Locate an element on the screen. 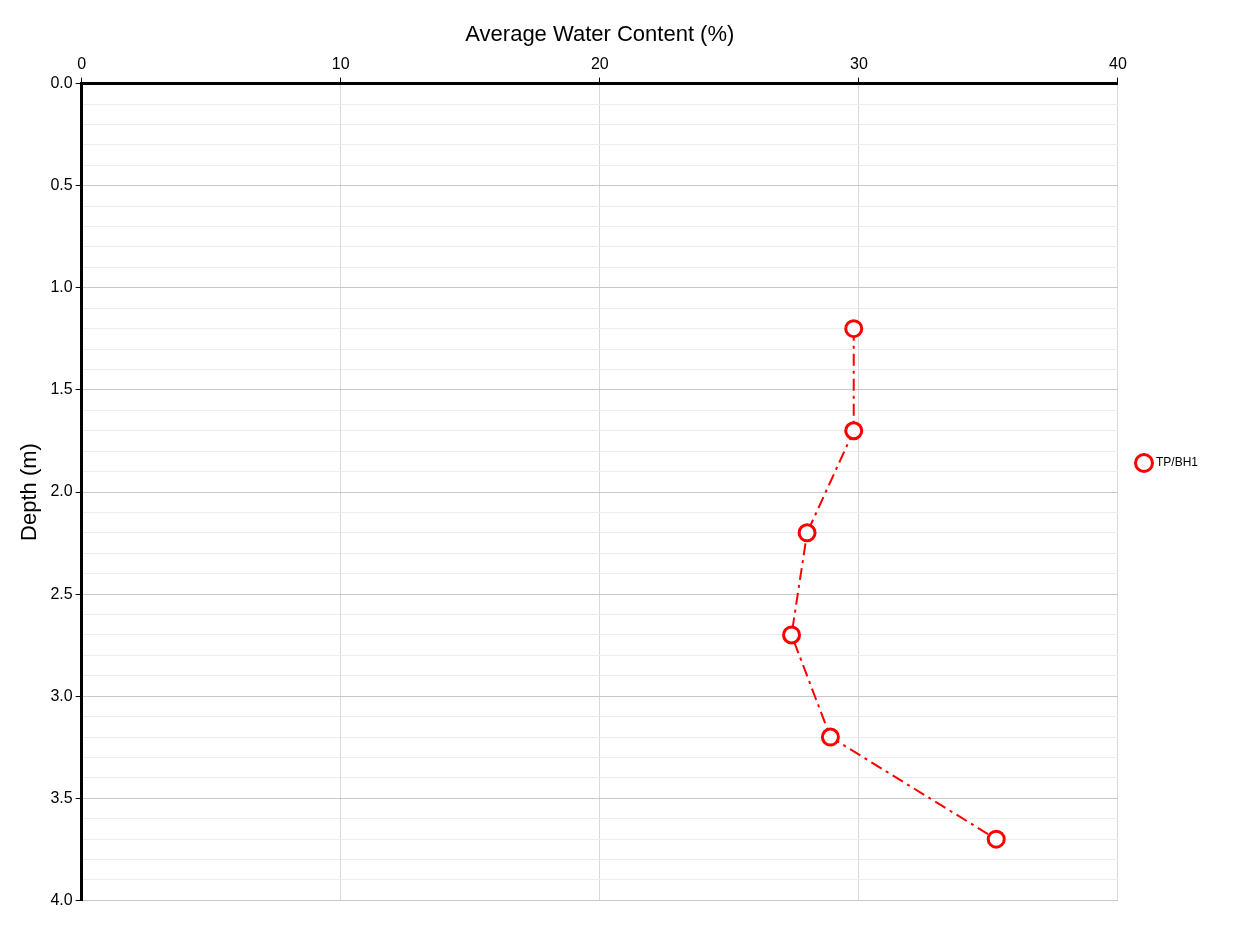  y-tick-label: 1.5 is located at coordinates (61, 389).